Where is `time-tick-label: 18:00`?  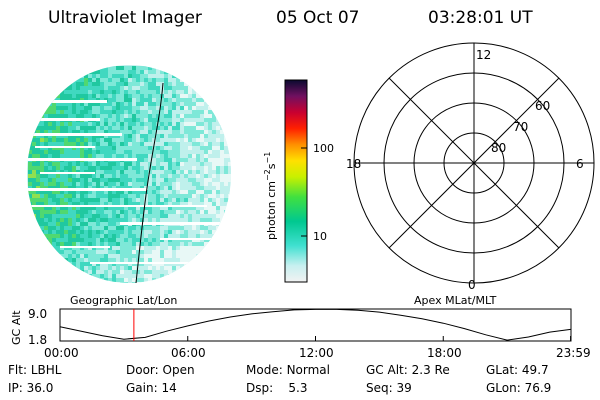
time-tick-label: 18:00 is located at coordinates (444, 353).